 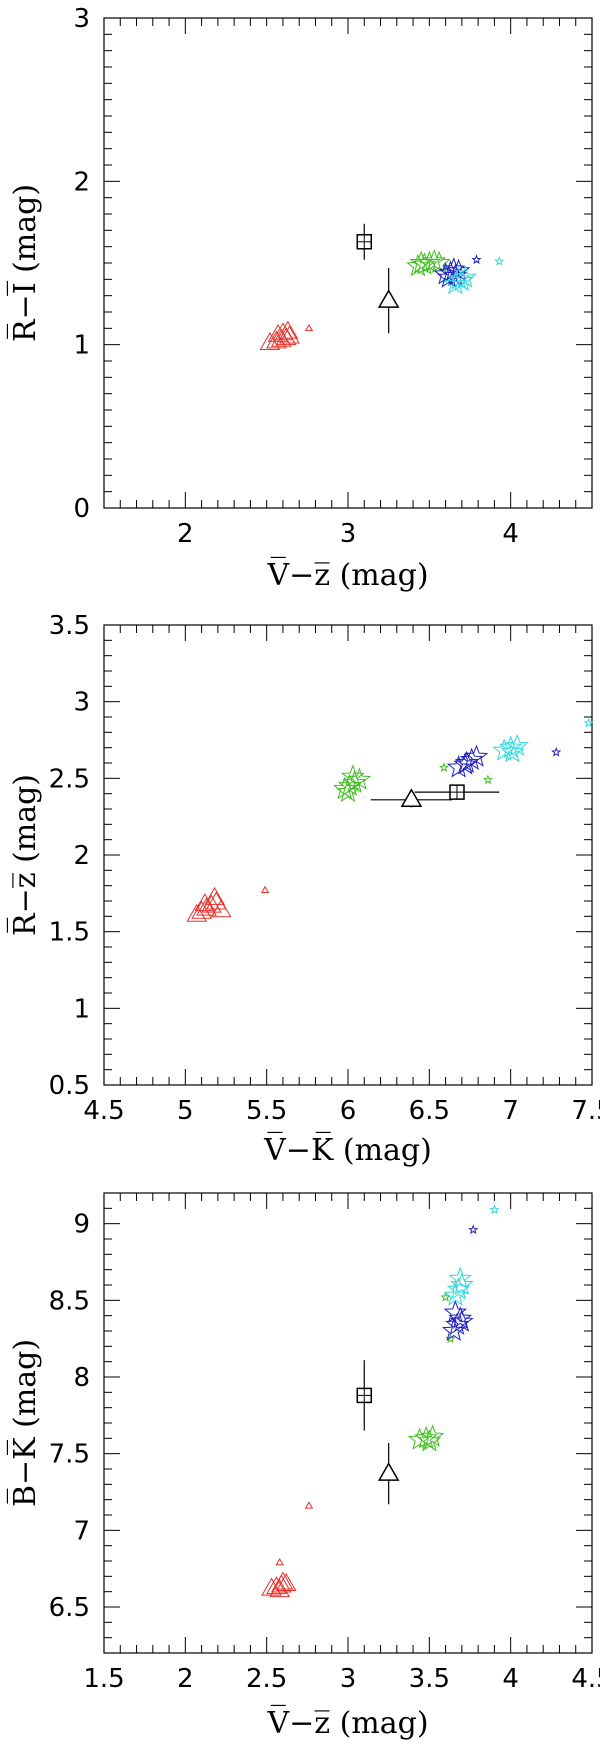 I want to click on x-tick-label: 6, so click(x=348, y=1111).